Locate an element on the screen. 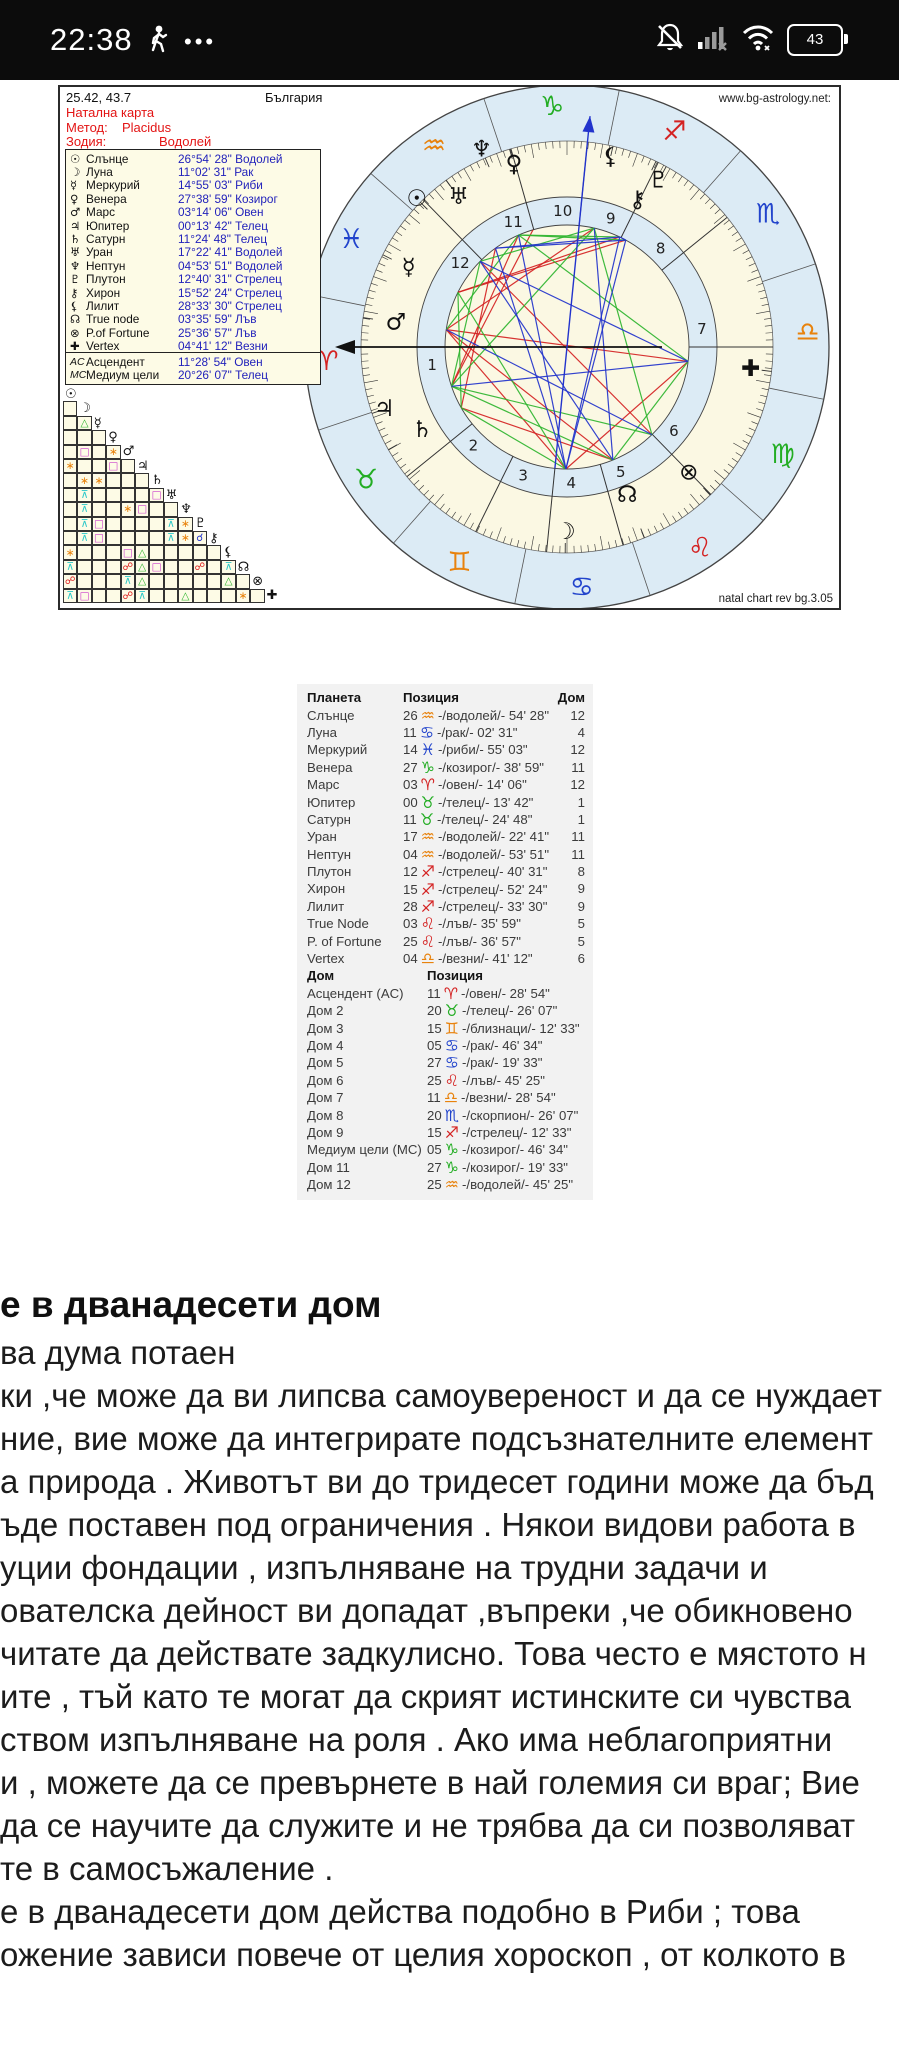 The width and height of the screenshot is (899, 2048). clock: 22:38 is located at coordinates (91, 39).